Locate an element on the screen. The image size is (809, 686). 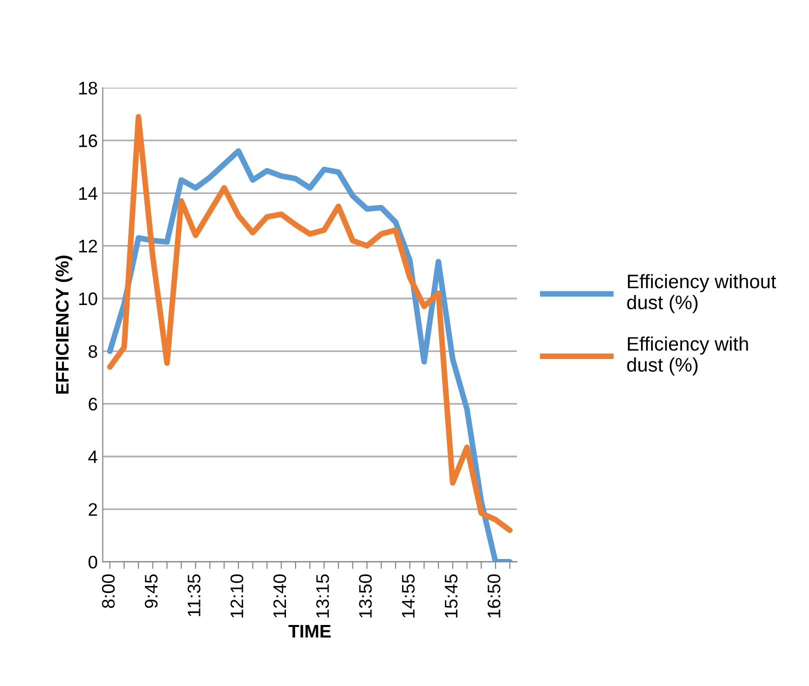
y-tick-label: 0 is located at coordinates (93, 562).